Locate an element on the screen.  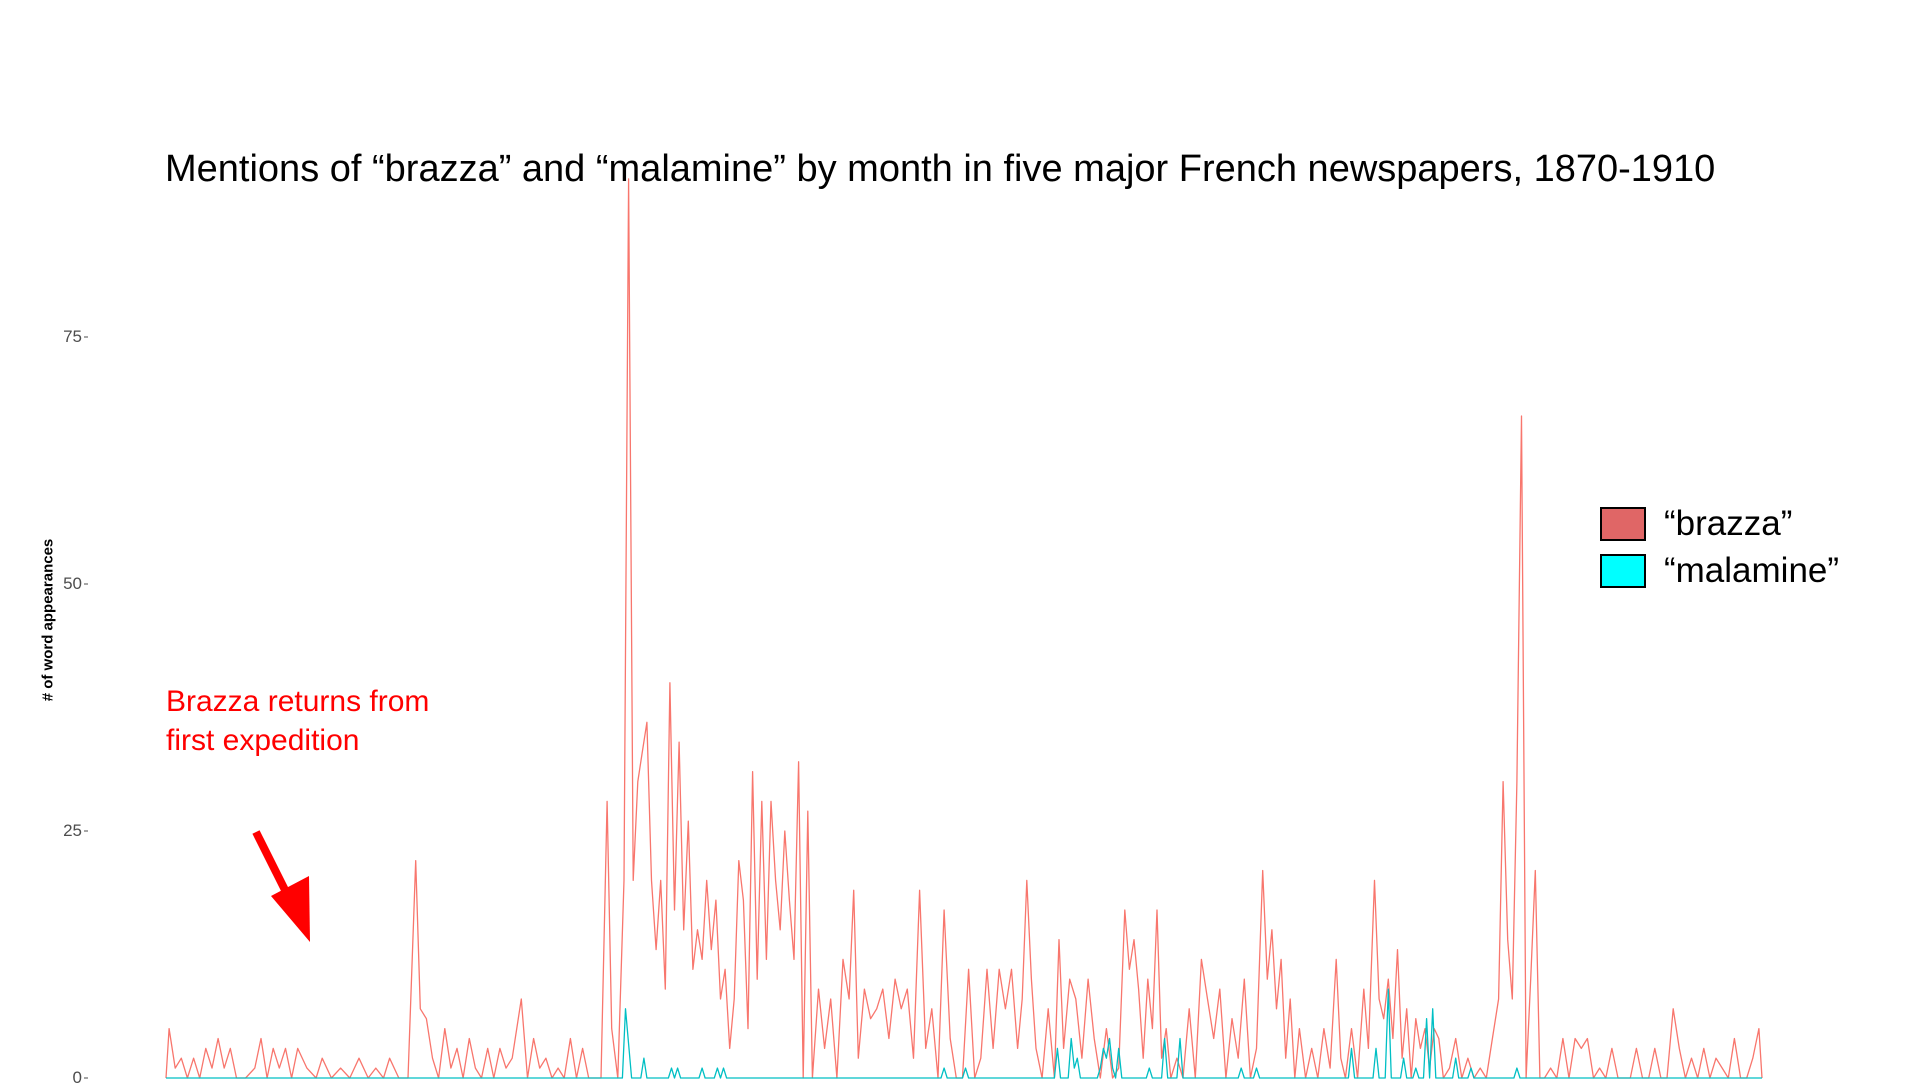
y-tick-label: 0 is located at coordinates (77, 1077).